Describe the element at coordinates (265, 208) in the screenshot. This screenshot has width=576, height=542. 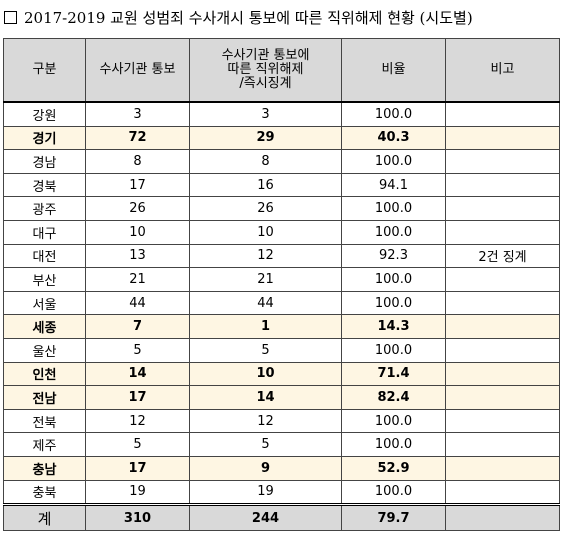
I see `cell-dismissal: 26` at that location.